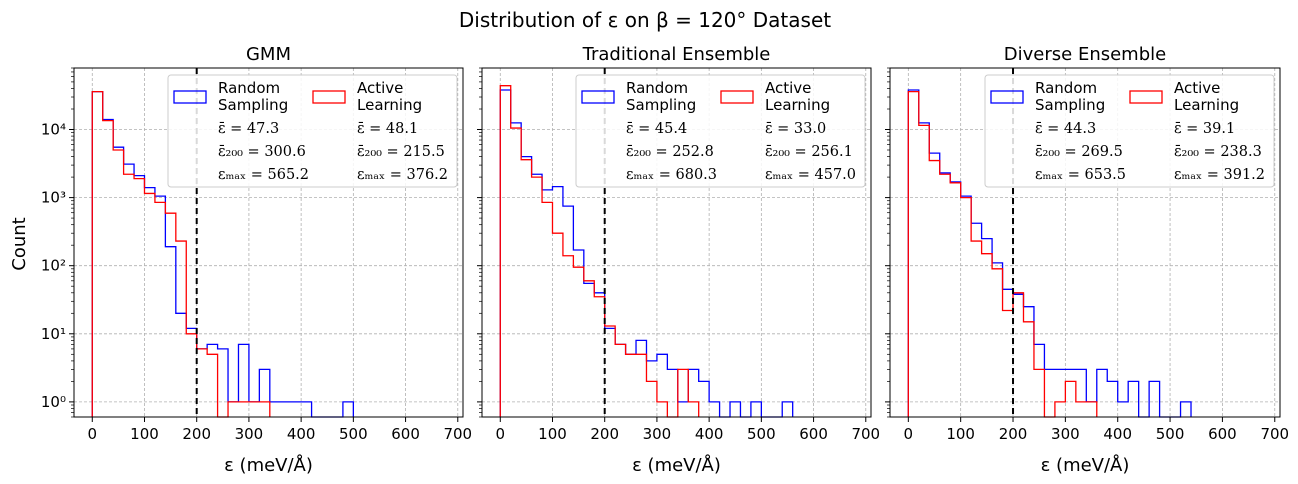  What do you see at coordinates (1219, 175) in the screenshot?
I see `legend-stat: εₘₐₓ = 391.2` at bounding box center [1219, 175].